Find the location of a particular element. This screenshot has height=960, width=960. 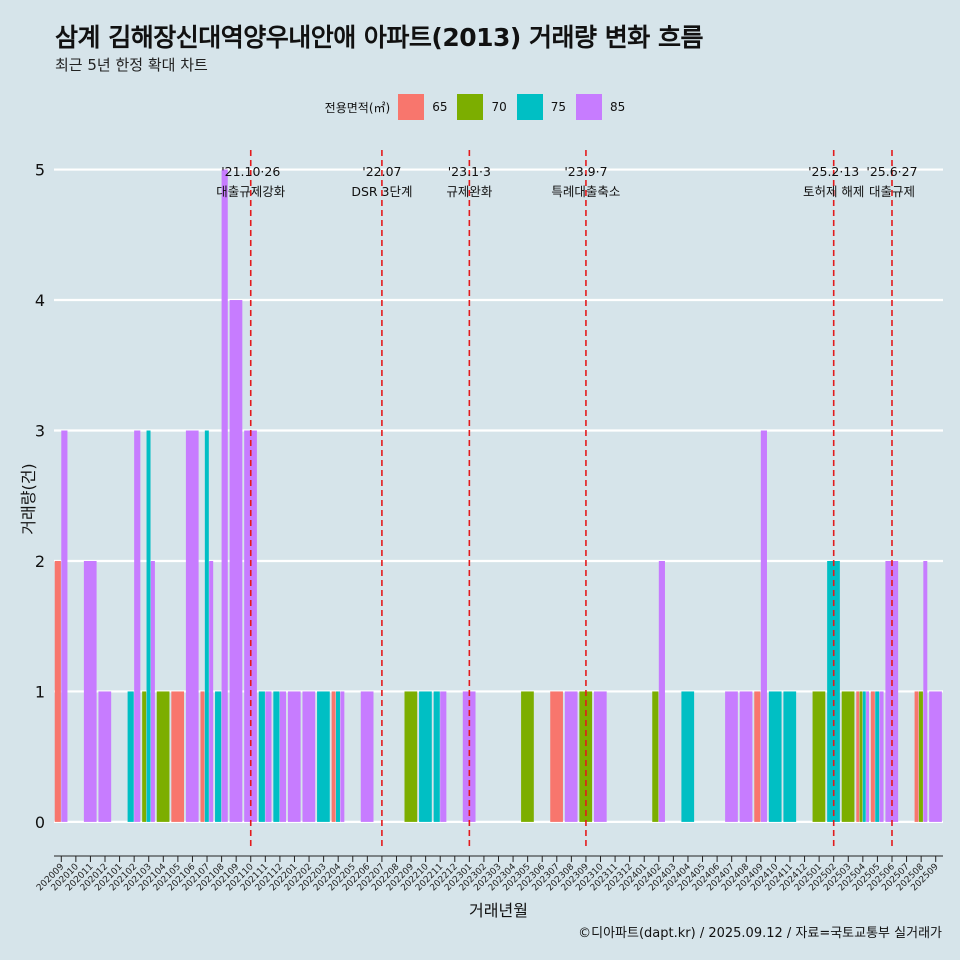

event-label-1: DSR 3단계 is located at coordinates (381, 191).